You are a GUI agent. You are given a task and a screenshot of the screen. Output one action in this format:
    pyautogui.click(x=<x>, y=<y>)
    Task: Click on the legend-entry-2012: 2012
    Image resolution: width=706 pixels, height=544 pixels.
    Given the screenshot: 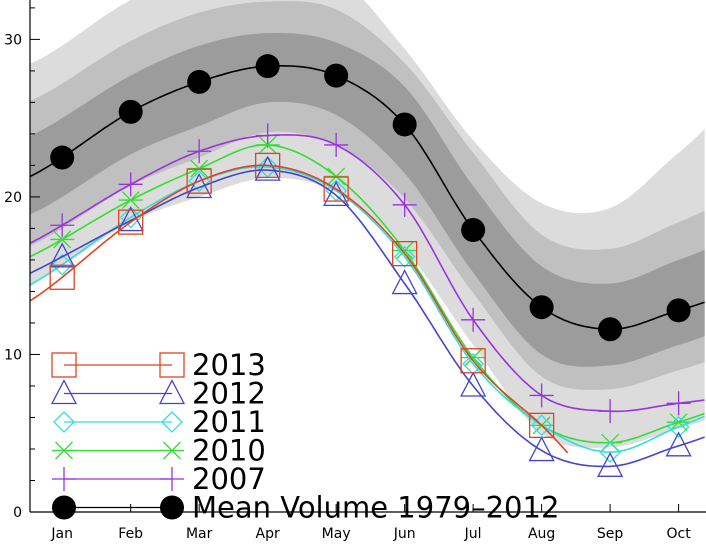 What is the action you would take?
    pyautogui.click(x=158, y=394)
    